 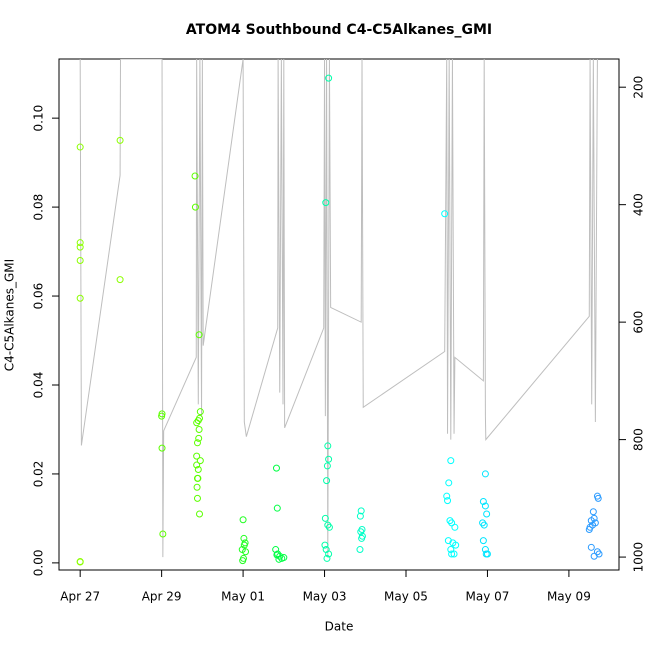 I want to click on x-tick-label: May 01, so click(x=243, y=597).